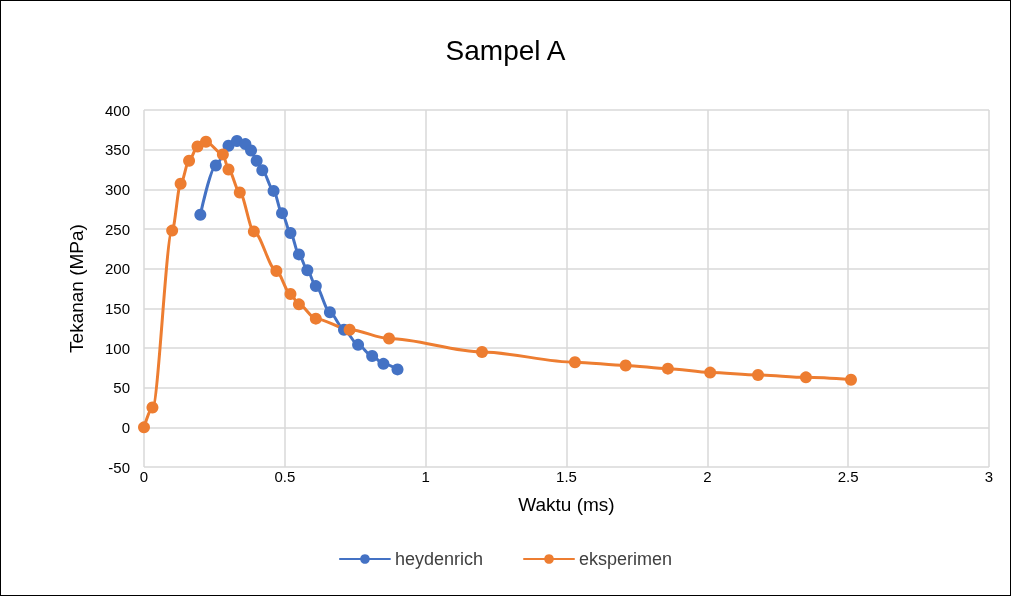 This screenshot has height=596, width=1011. Describe the element at coordinates (989, 476) in the screenshot. I see `x-tick-label: 3` at that location.